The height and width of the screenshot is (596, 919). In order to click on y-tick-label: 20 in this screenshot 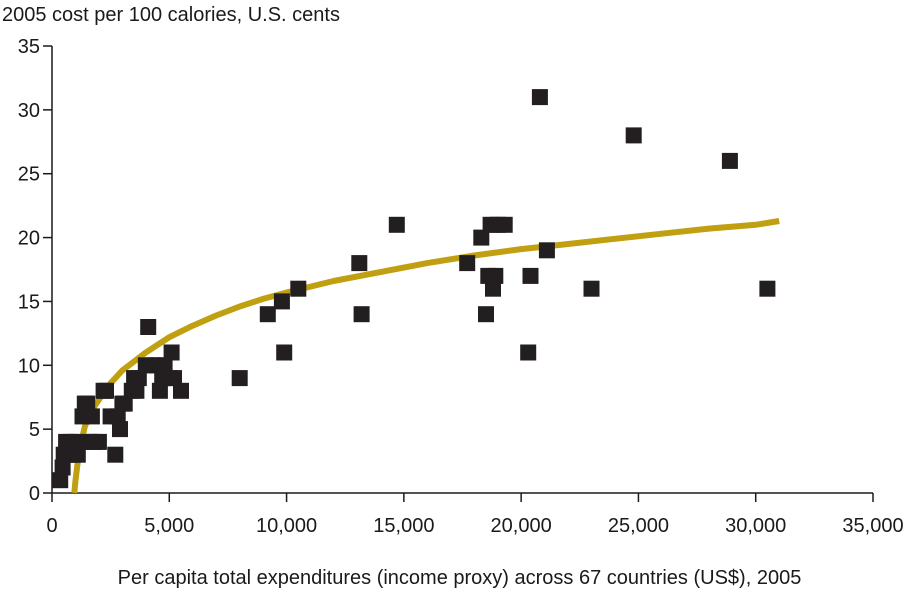, I will do `click(29, 239)`.